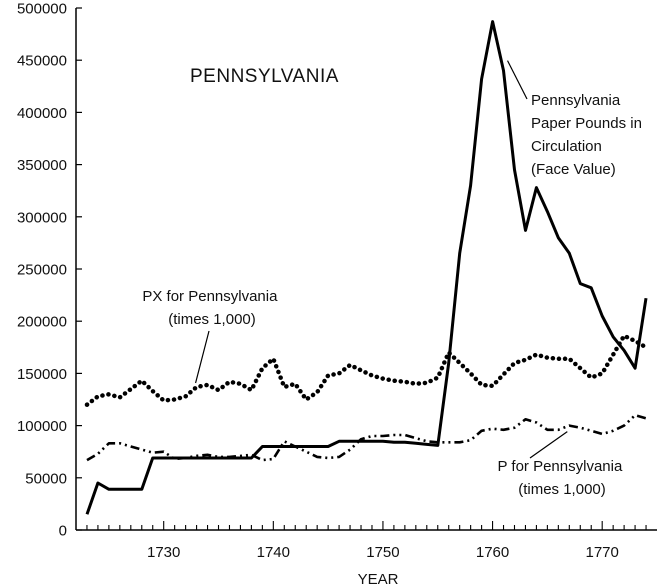  What do you see at coordinates (382, 552) in the screenshot?
I see `x-tick-label: 1750` at bounding box center [382, 552].